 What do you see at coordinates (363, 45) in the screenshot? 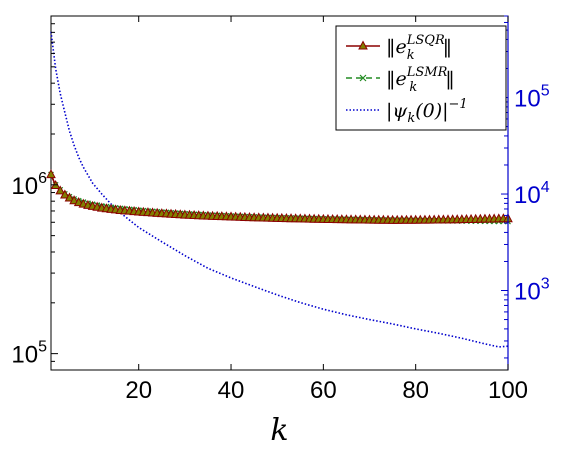
I see `legend-marker-lsqr` at bounding box center [363, 45].